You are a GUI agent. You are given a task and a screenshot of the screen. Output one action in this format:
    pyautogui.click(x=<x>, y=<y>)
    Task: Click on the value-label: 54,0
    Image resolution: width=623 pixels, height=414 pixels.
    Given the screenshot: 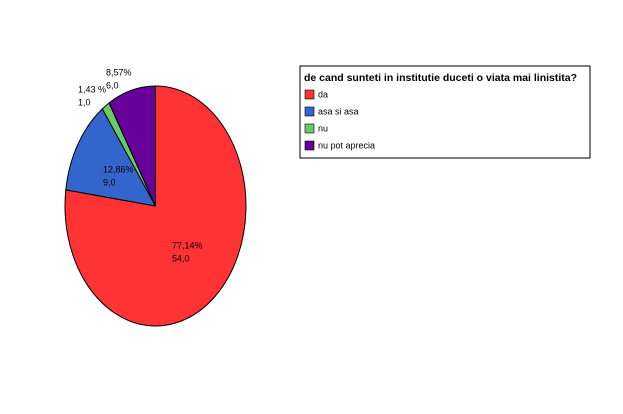 What is the action you would take?
    pyautogui.click(x=181, y=258)
    